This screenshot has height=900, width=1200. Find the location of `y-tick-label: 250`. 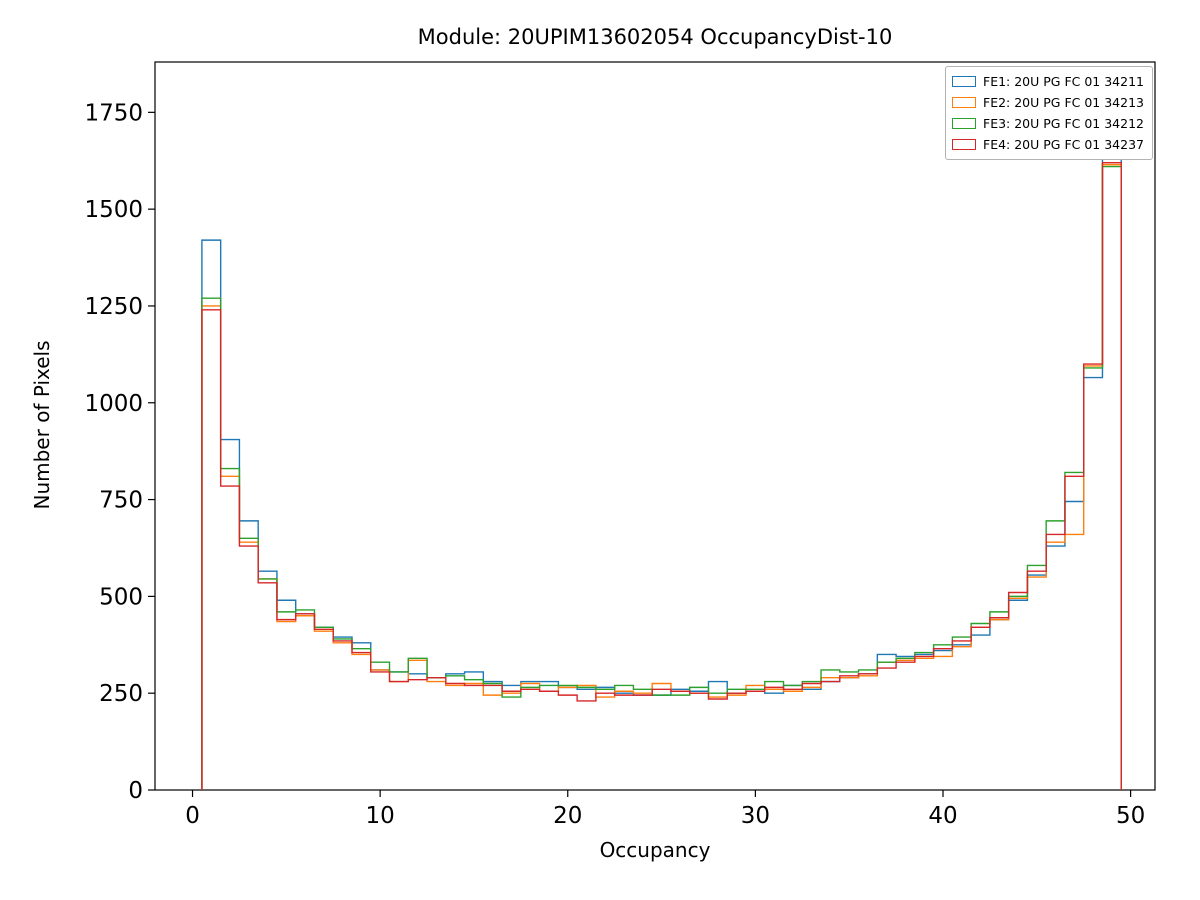

y-tick-label: 250 is located at coordinates (121, 694).